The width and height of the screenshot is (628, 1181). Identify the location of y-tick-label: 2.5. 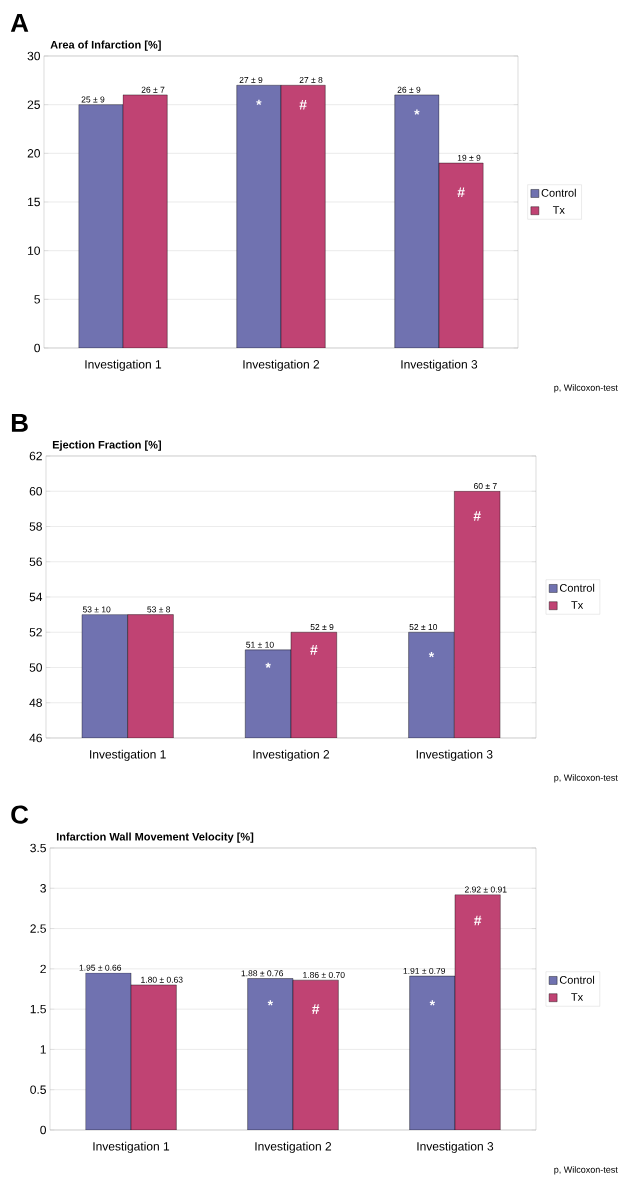
(38, 928).